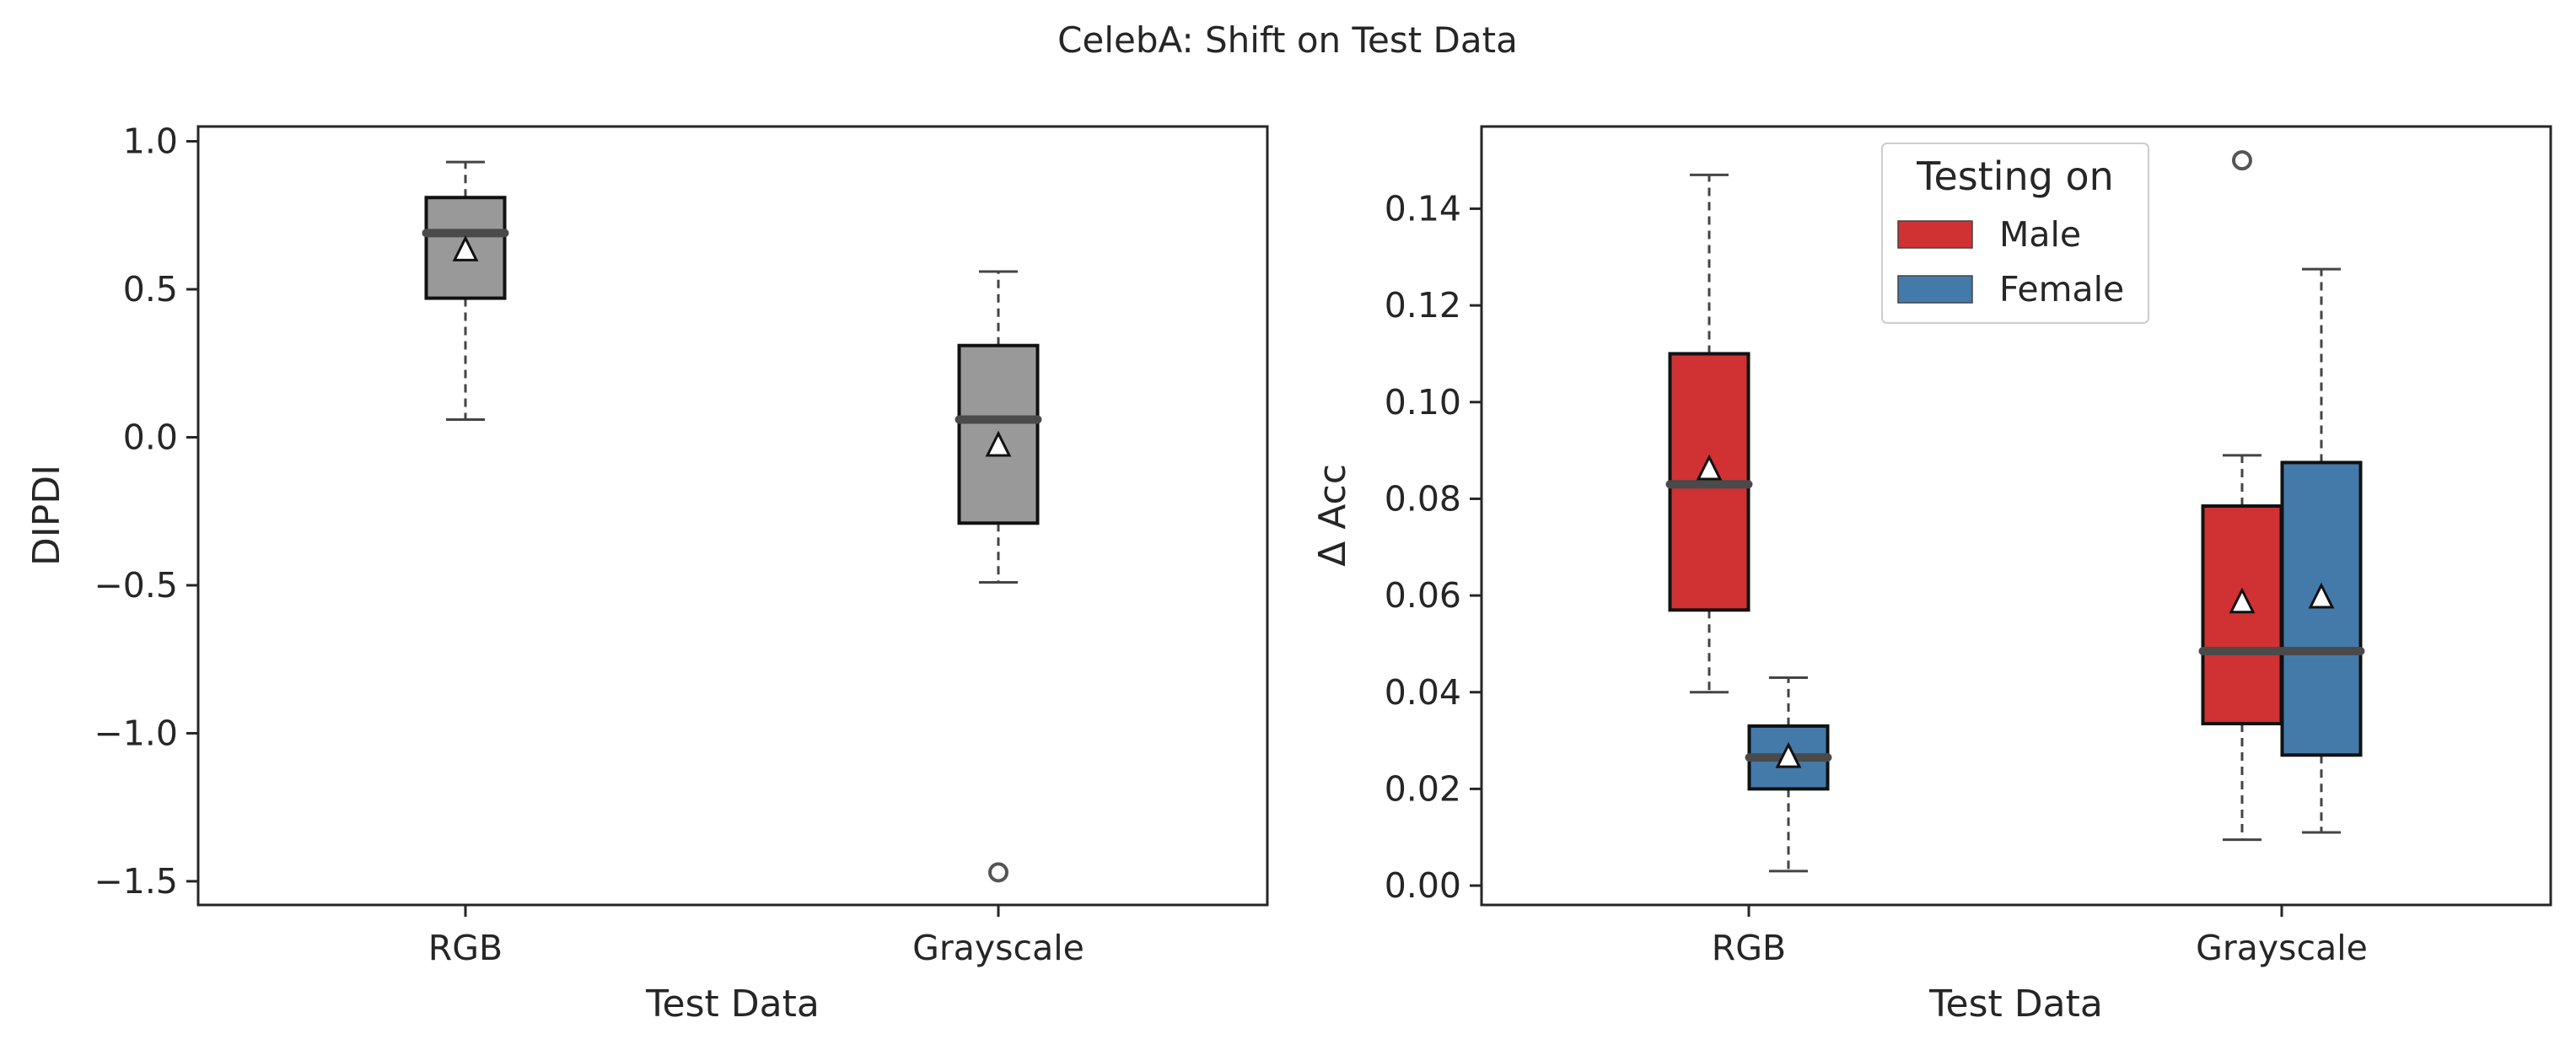 The width and height of the screenshot is (2576, 1050). Describe the element at coordinates (1935, 290) in the screenshot. I see `legend-swatch-female` at that location.